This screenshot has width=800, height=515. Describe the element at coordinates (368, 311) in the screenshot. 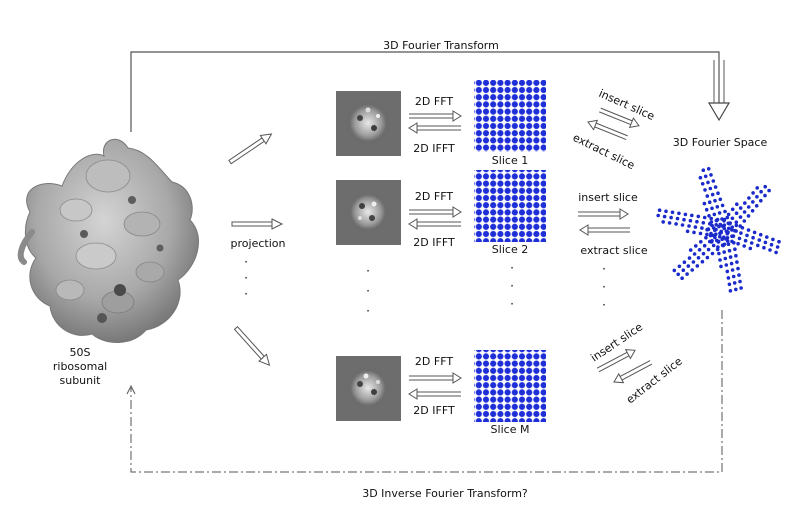

I see `image-ellipsis-3: ·` at that location.